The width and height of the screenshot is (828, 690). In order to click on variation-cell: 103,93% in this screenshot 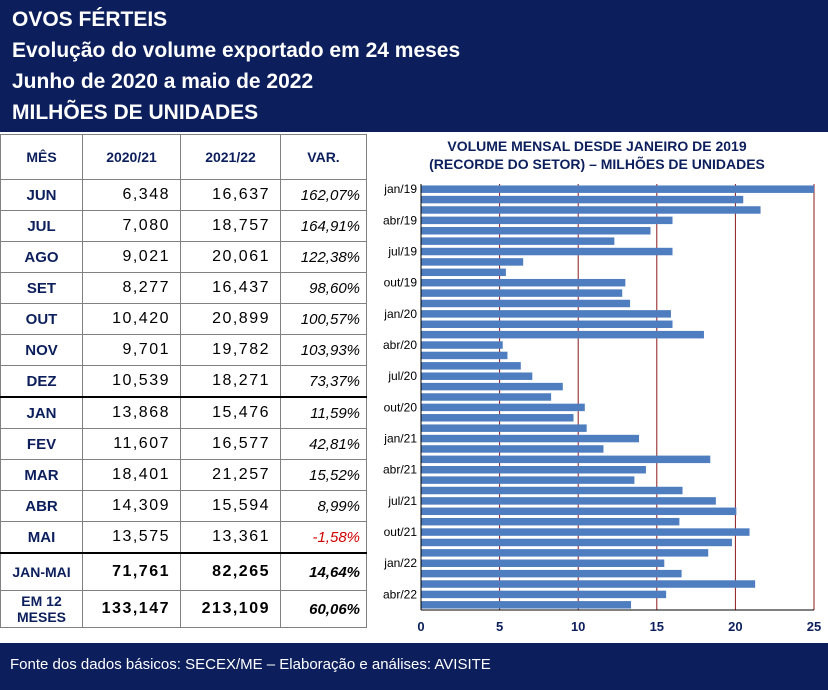, I will do `click(323, 350)`.